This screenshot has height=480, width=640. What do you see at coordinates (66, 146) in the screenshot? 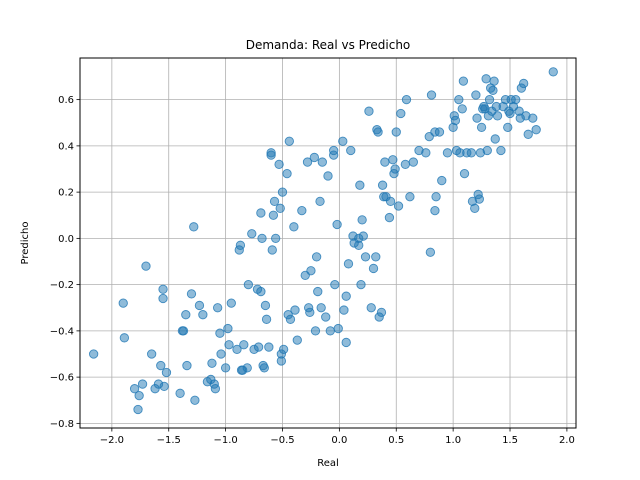
I see `y-tick-label: 0.4` at bounding box center [66, 146].